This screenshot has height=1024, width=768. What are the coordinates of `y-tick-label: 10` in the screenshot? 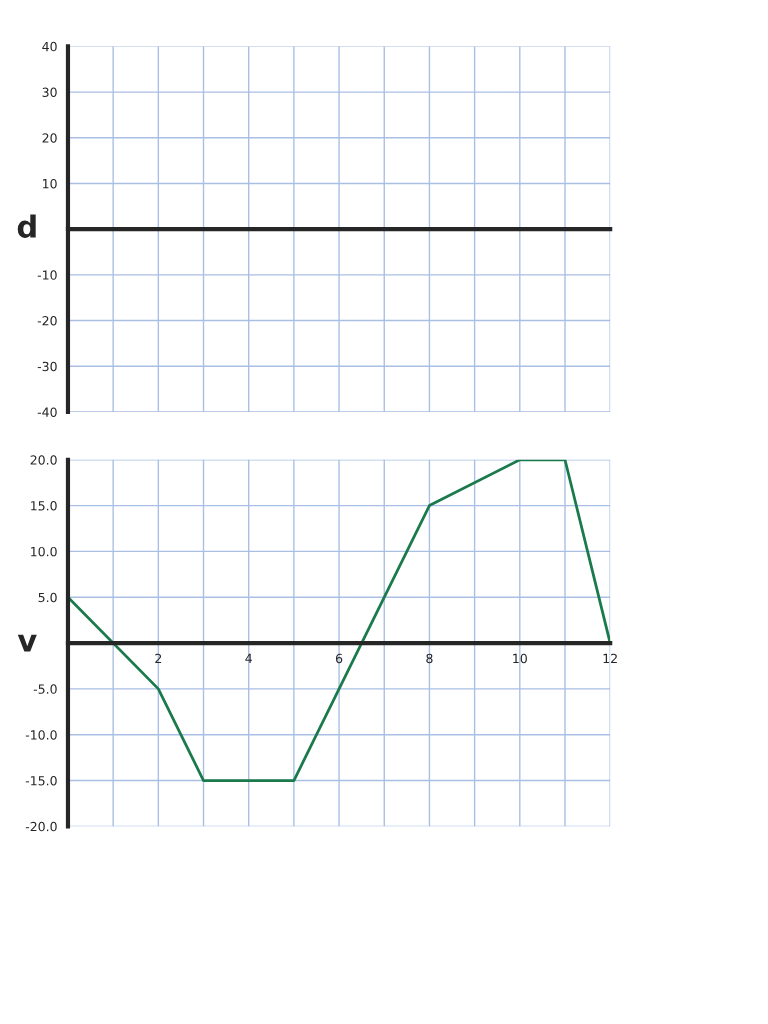 It's located at (50, 183).